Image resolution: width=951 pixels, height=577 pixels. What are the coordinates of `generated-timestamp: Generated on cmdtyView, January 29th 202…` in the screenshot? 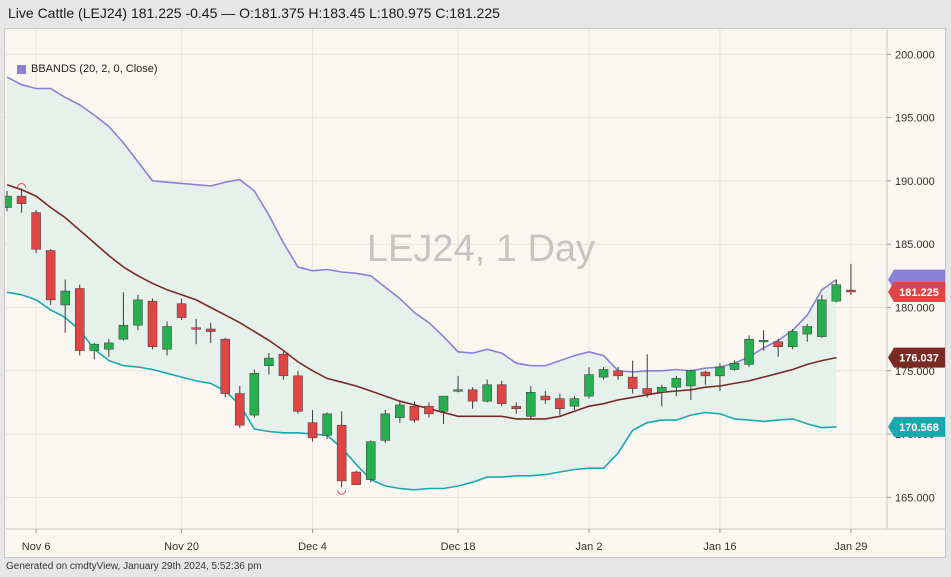 It's located at (134, 566).